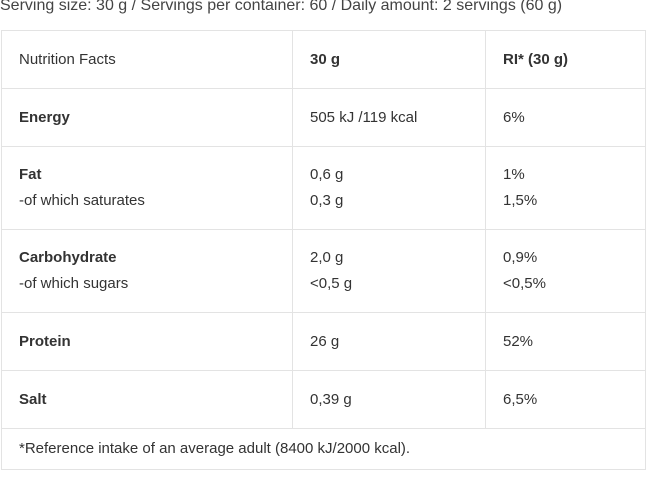 The width and height of the screenshot is (647, 477). Describe the element at coordinates (514, 174) in the screenshot. I see `nutrient-ri: 1%` at that location.